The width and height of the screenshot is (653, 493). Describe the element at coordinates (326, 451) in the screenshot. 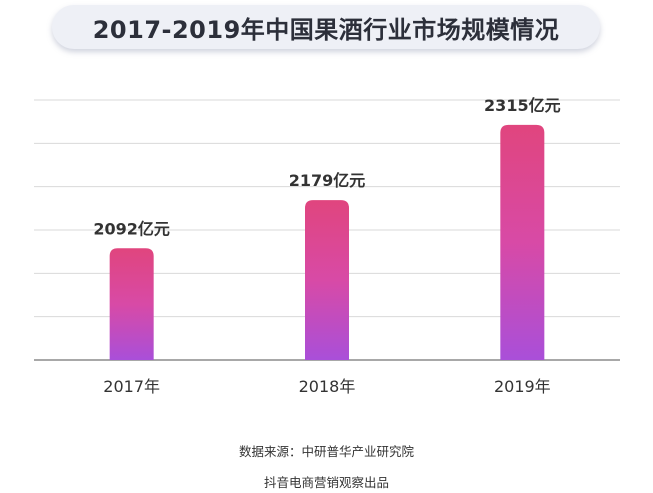

I see `data-source-note: 数据来源：中研普华产业研究院` at that location.